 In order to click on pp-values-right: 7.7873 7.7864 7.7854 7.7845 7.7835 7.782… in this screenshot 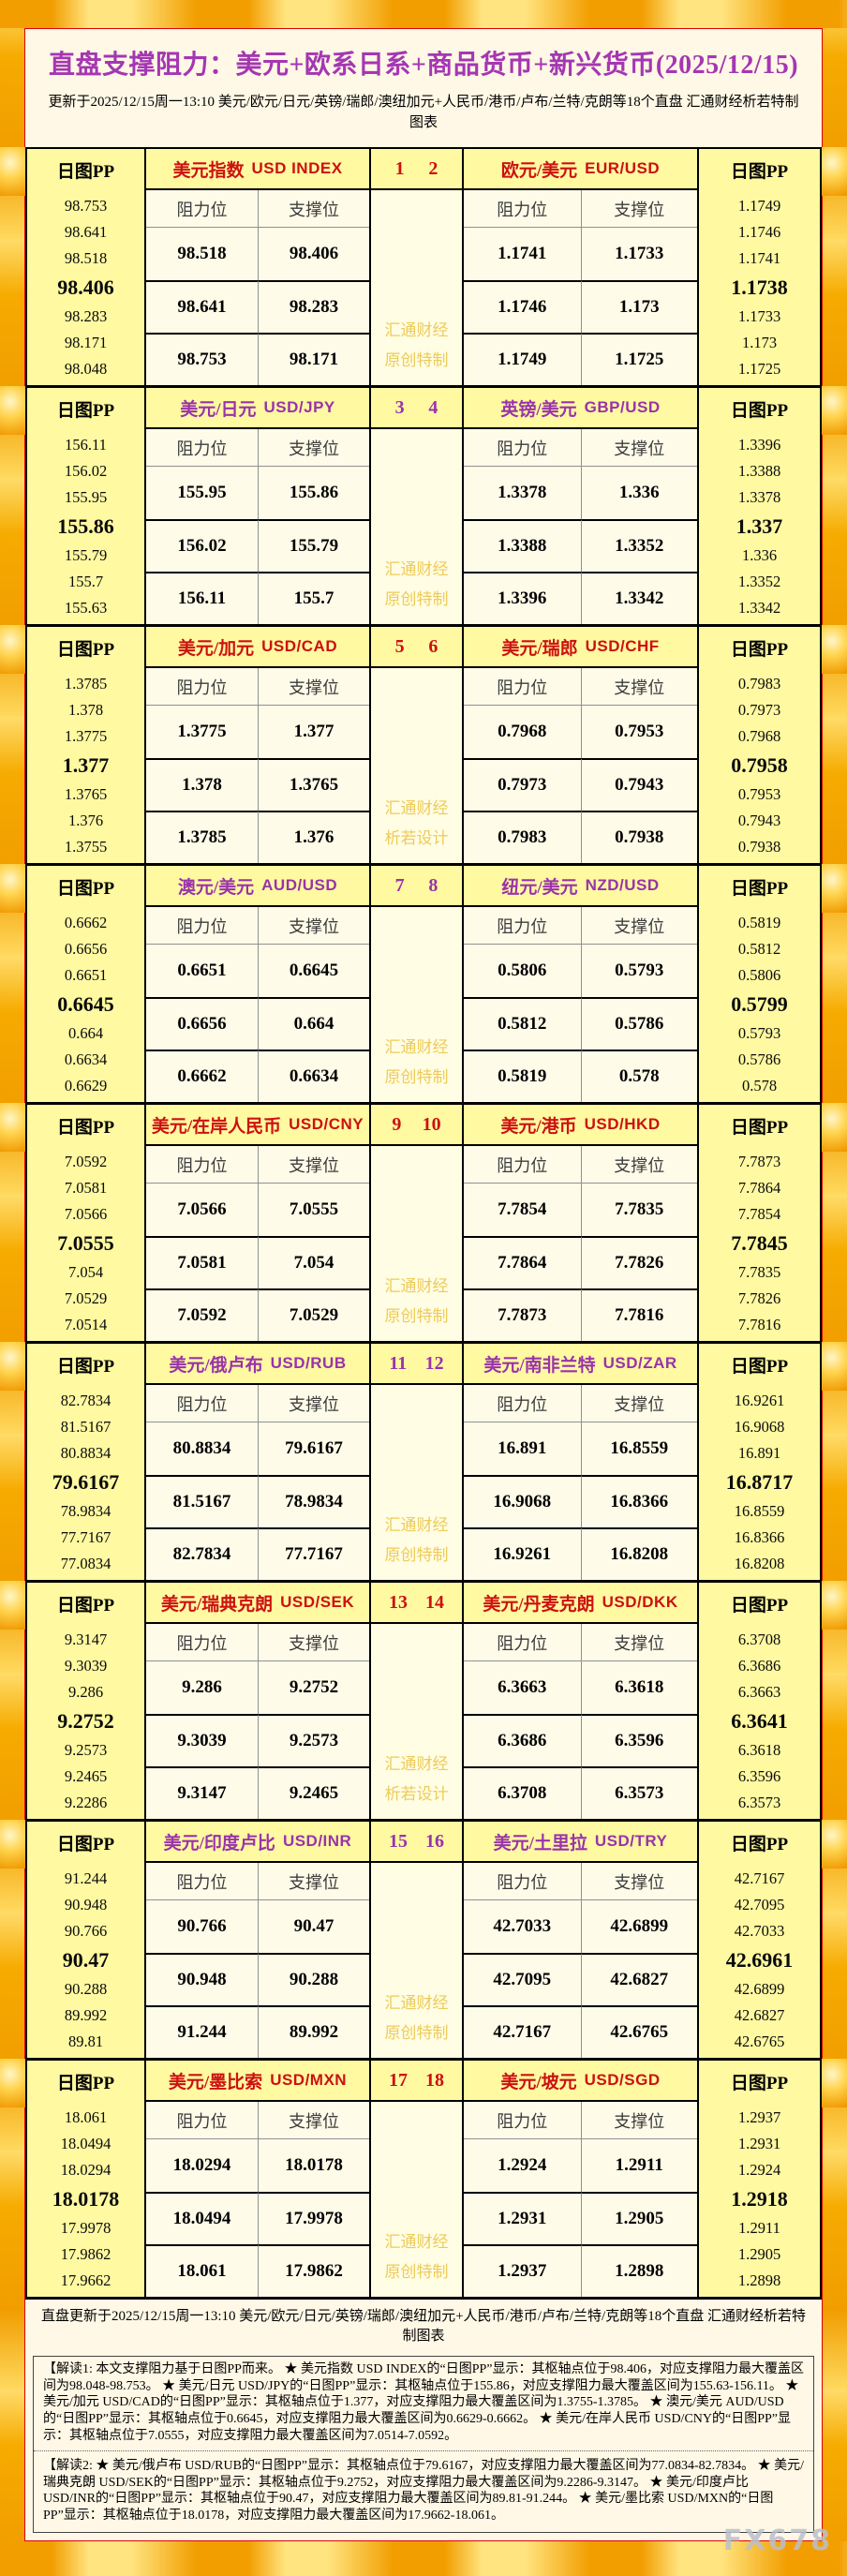, I will do `click(760, 1243)`.